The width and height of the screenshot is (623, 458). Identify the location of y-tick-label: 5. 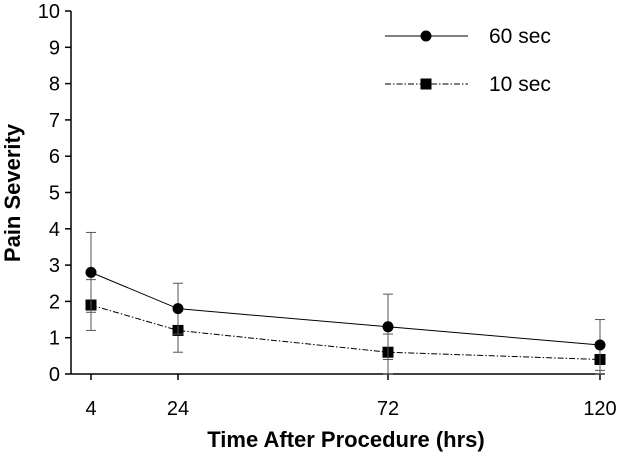
(54, 194).